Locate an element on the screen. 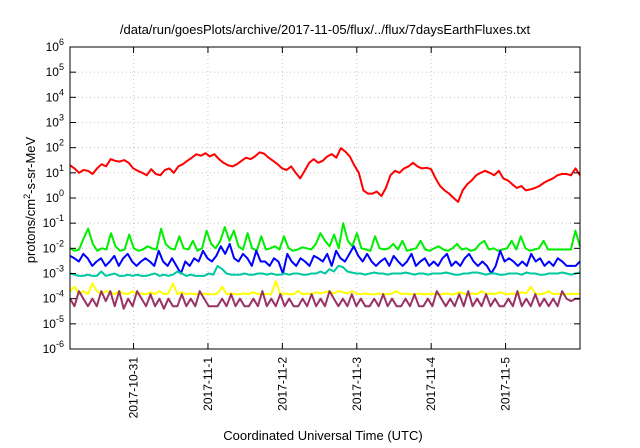  y-tick-exponent: 1 is located at coordinates (61, 168).